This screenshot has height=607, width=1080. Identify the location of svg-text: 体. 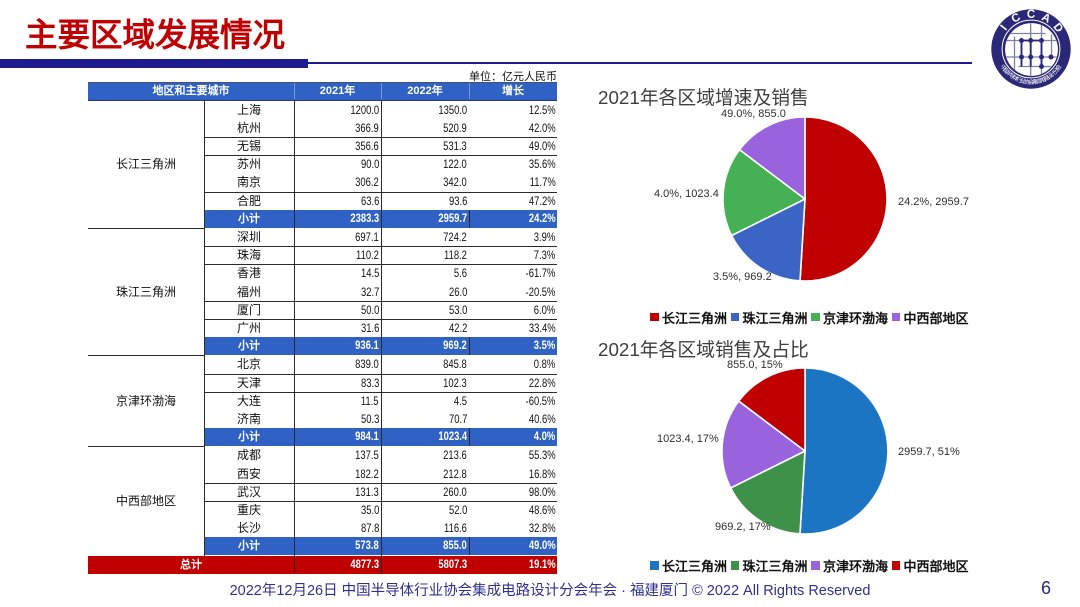
(1015, 78).